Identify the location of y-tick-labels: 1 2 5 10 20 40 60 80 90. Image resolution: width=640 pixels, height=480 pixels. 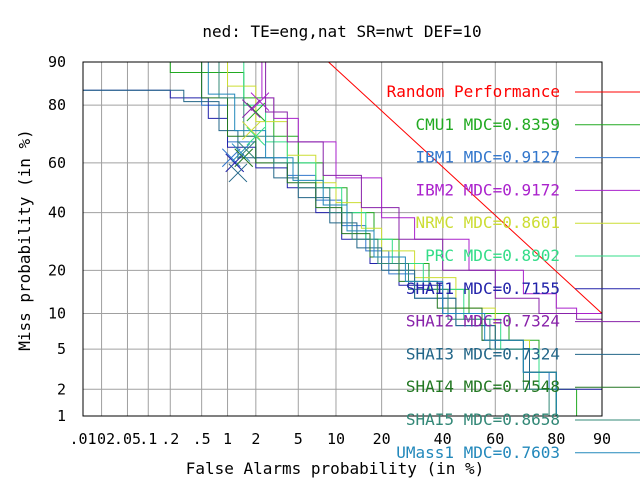
(57, 239).